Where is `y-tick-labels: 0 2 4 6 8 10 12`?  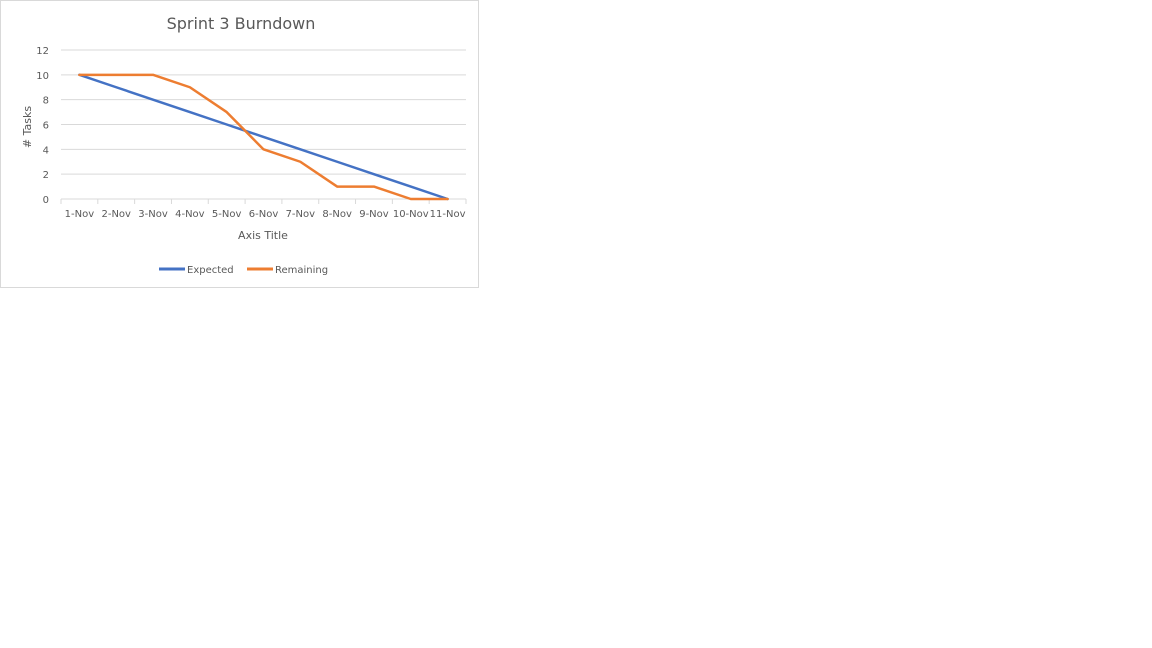 y-tick-labels: 0 2 4 6 8 10 12 is located at coordinates (42, 126).